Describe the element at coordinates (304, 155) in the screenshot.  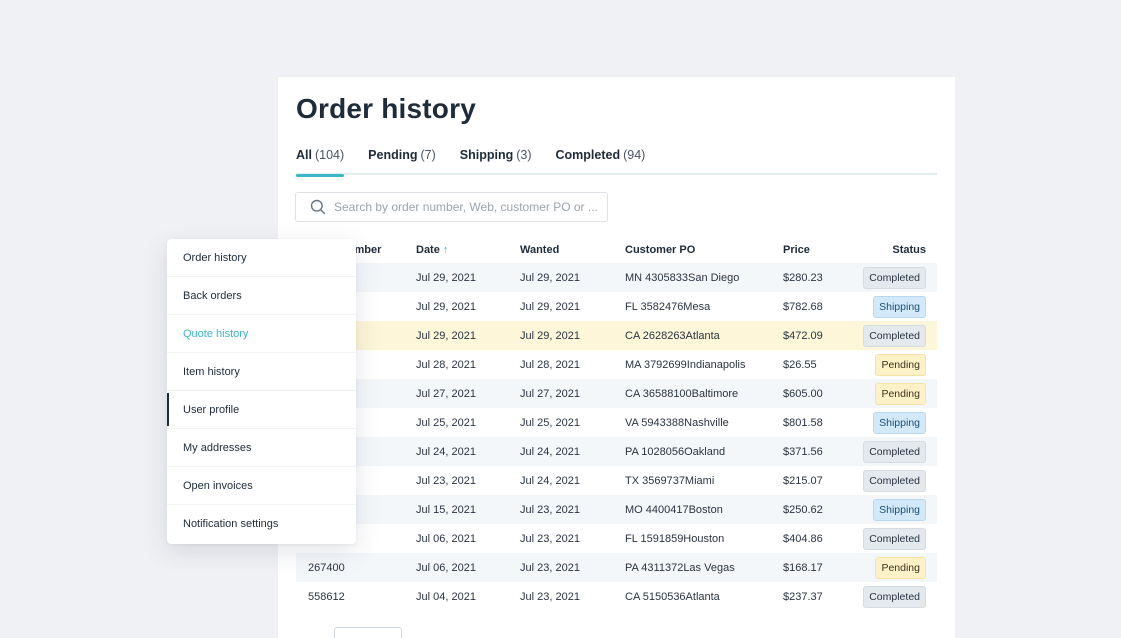
I see `tab-label: All` at that location.